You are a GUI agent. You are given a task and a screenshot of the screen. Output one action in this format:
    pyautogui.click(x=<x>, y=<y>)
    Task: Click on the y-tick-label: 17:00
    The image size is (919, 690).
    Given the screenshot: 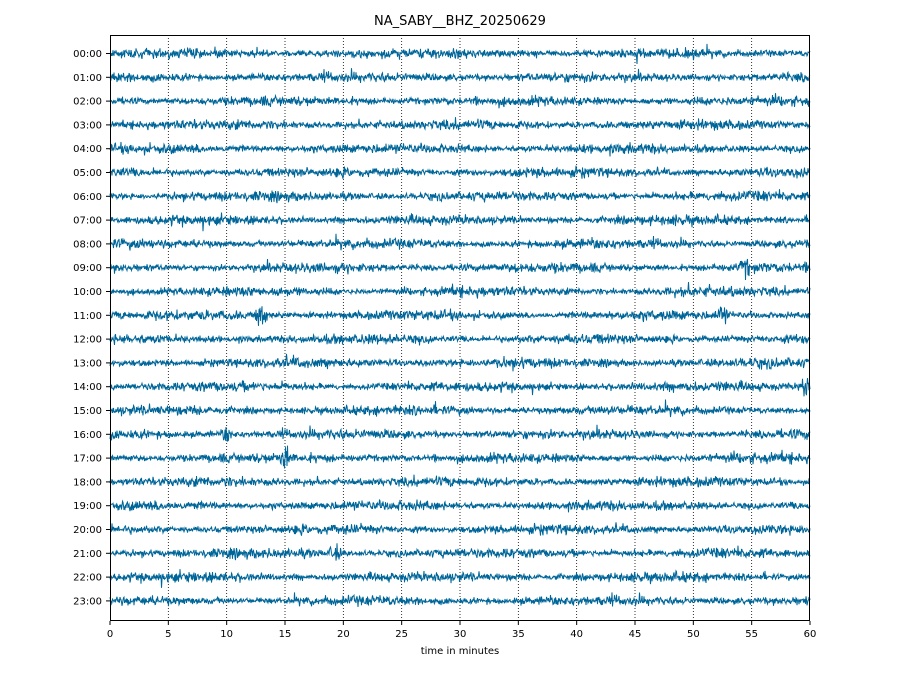 What is the action you would take?
    pyautogui.click(x=87, y=459)
    